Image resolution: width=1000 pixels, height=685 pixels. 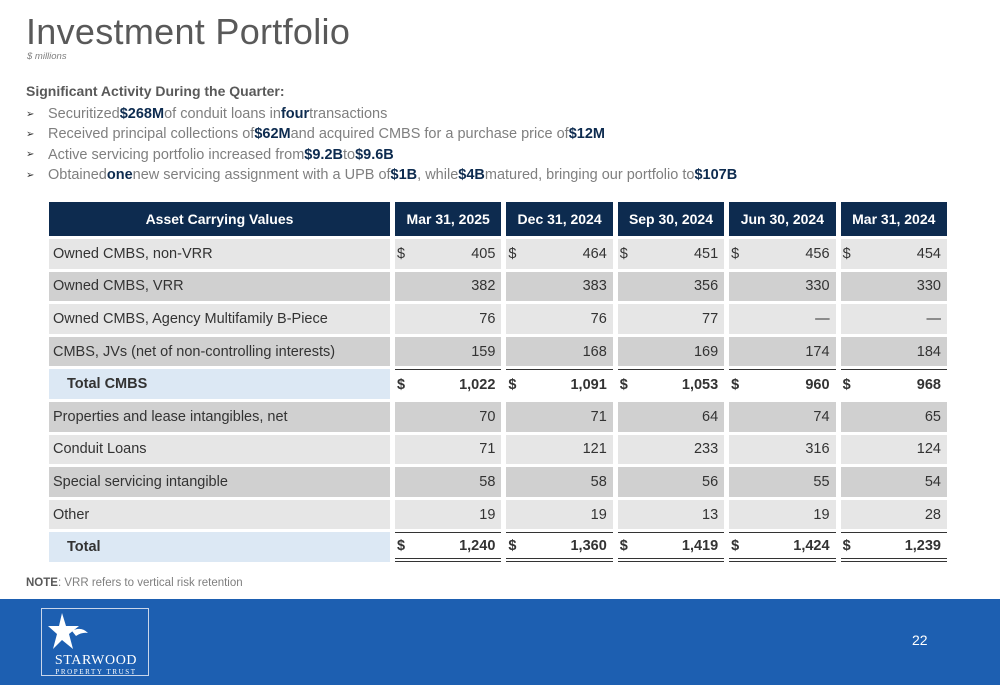 I want to click on table-row: Total $1,240 $1,360 $1,419 $1,424 $1,239, so click(x=498, y=547).